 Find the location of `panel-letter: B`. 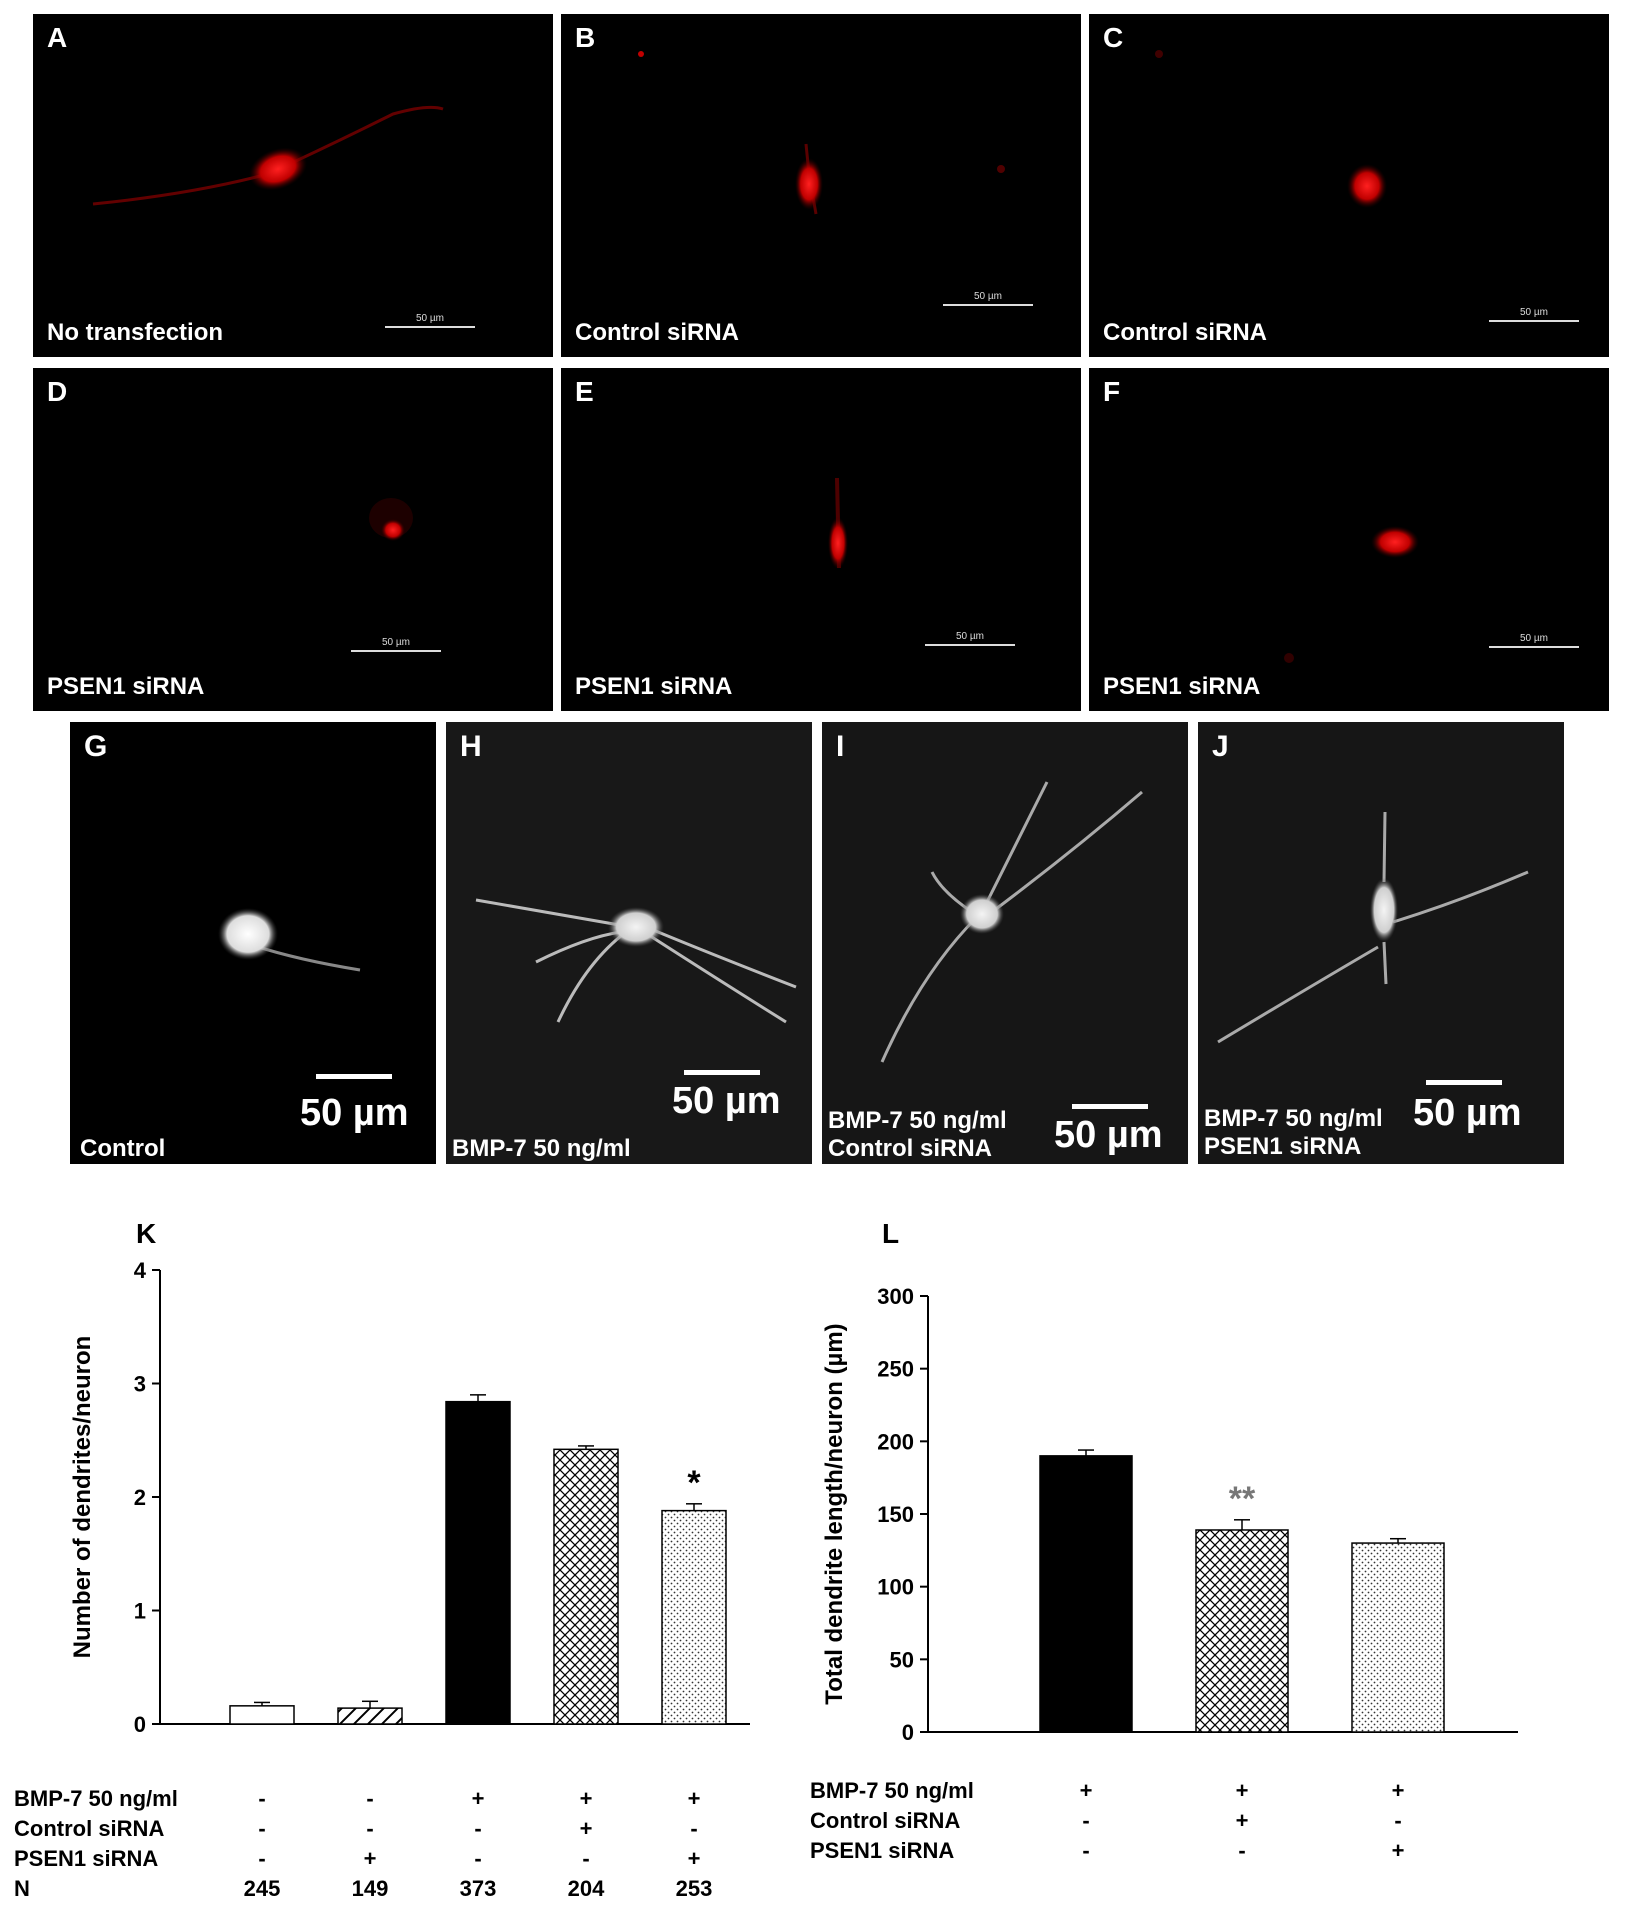

panel-letter: B is located at coordinates (585, 37).